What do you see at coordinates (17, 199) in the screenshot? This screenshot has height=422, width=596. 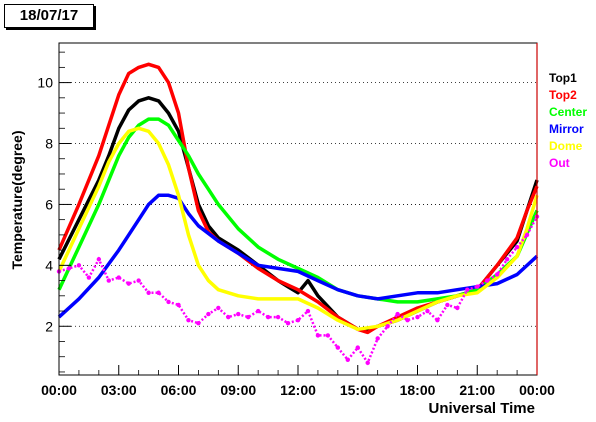 I see `y-axis-label: Temperature(degree)` at bounding box center [17, 199].